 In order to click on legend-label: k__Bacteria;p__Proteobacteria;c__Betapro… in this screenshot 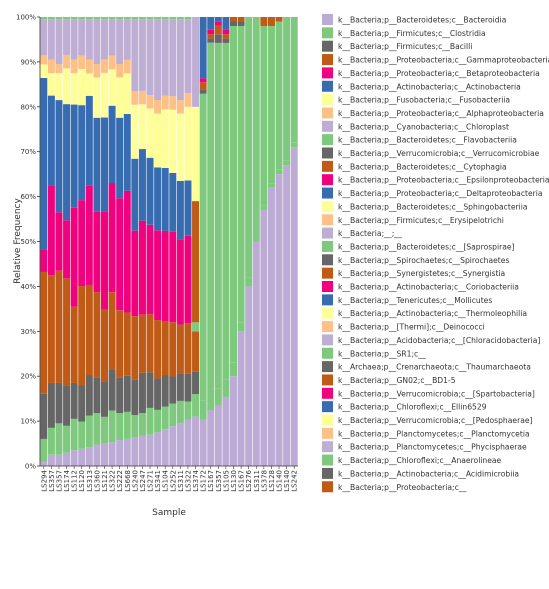, I will do `click(439, 73)`.